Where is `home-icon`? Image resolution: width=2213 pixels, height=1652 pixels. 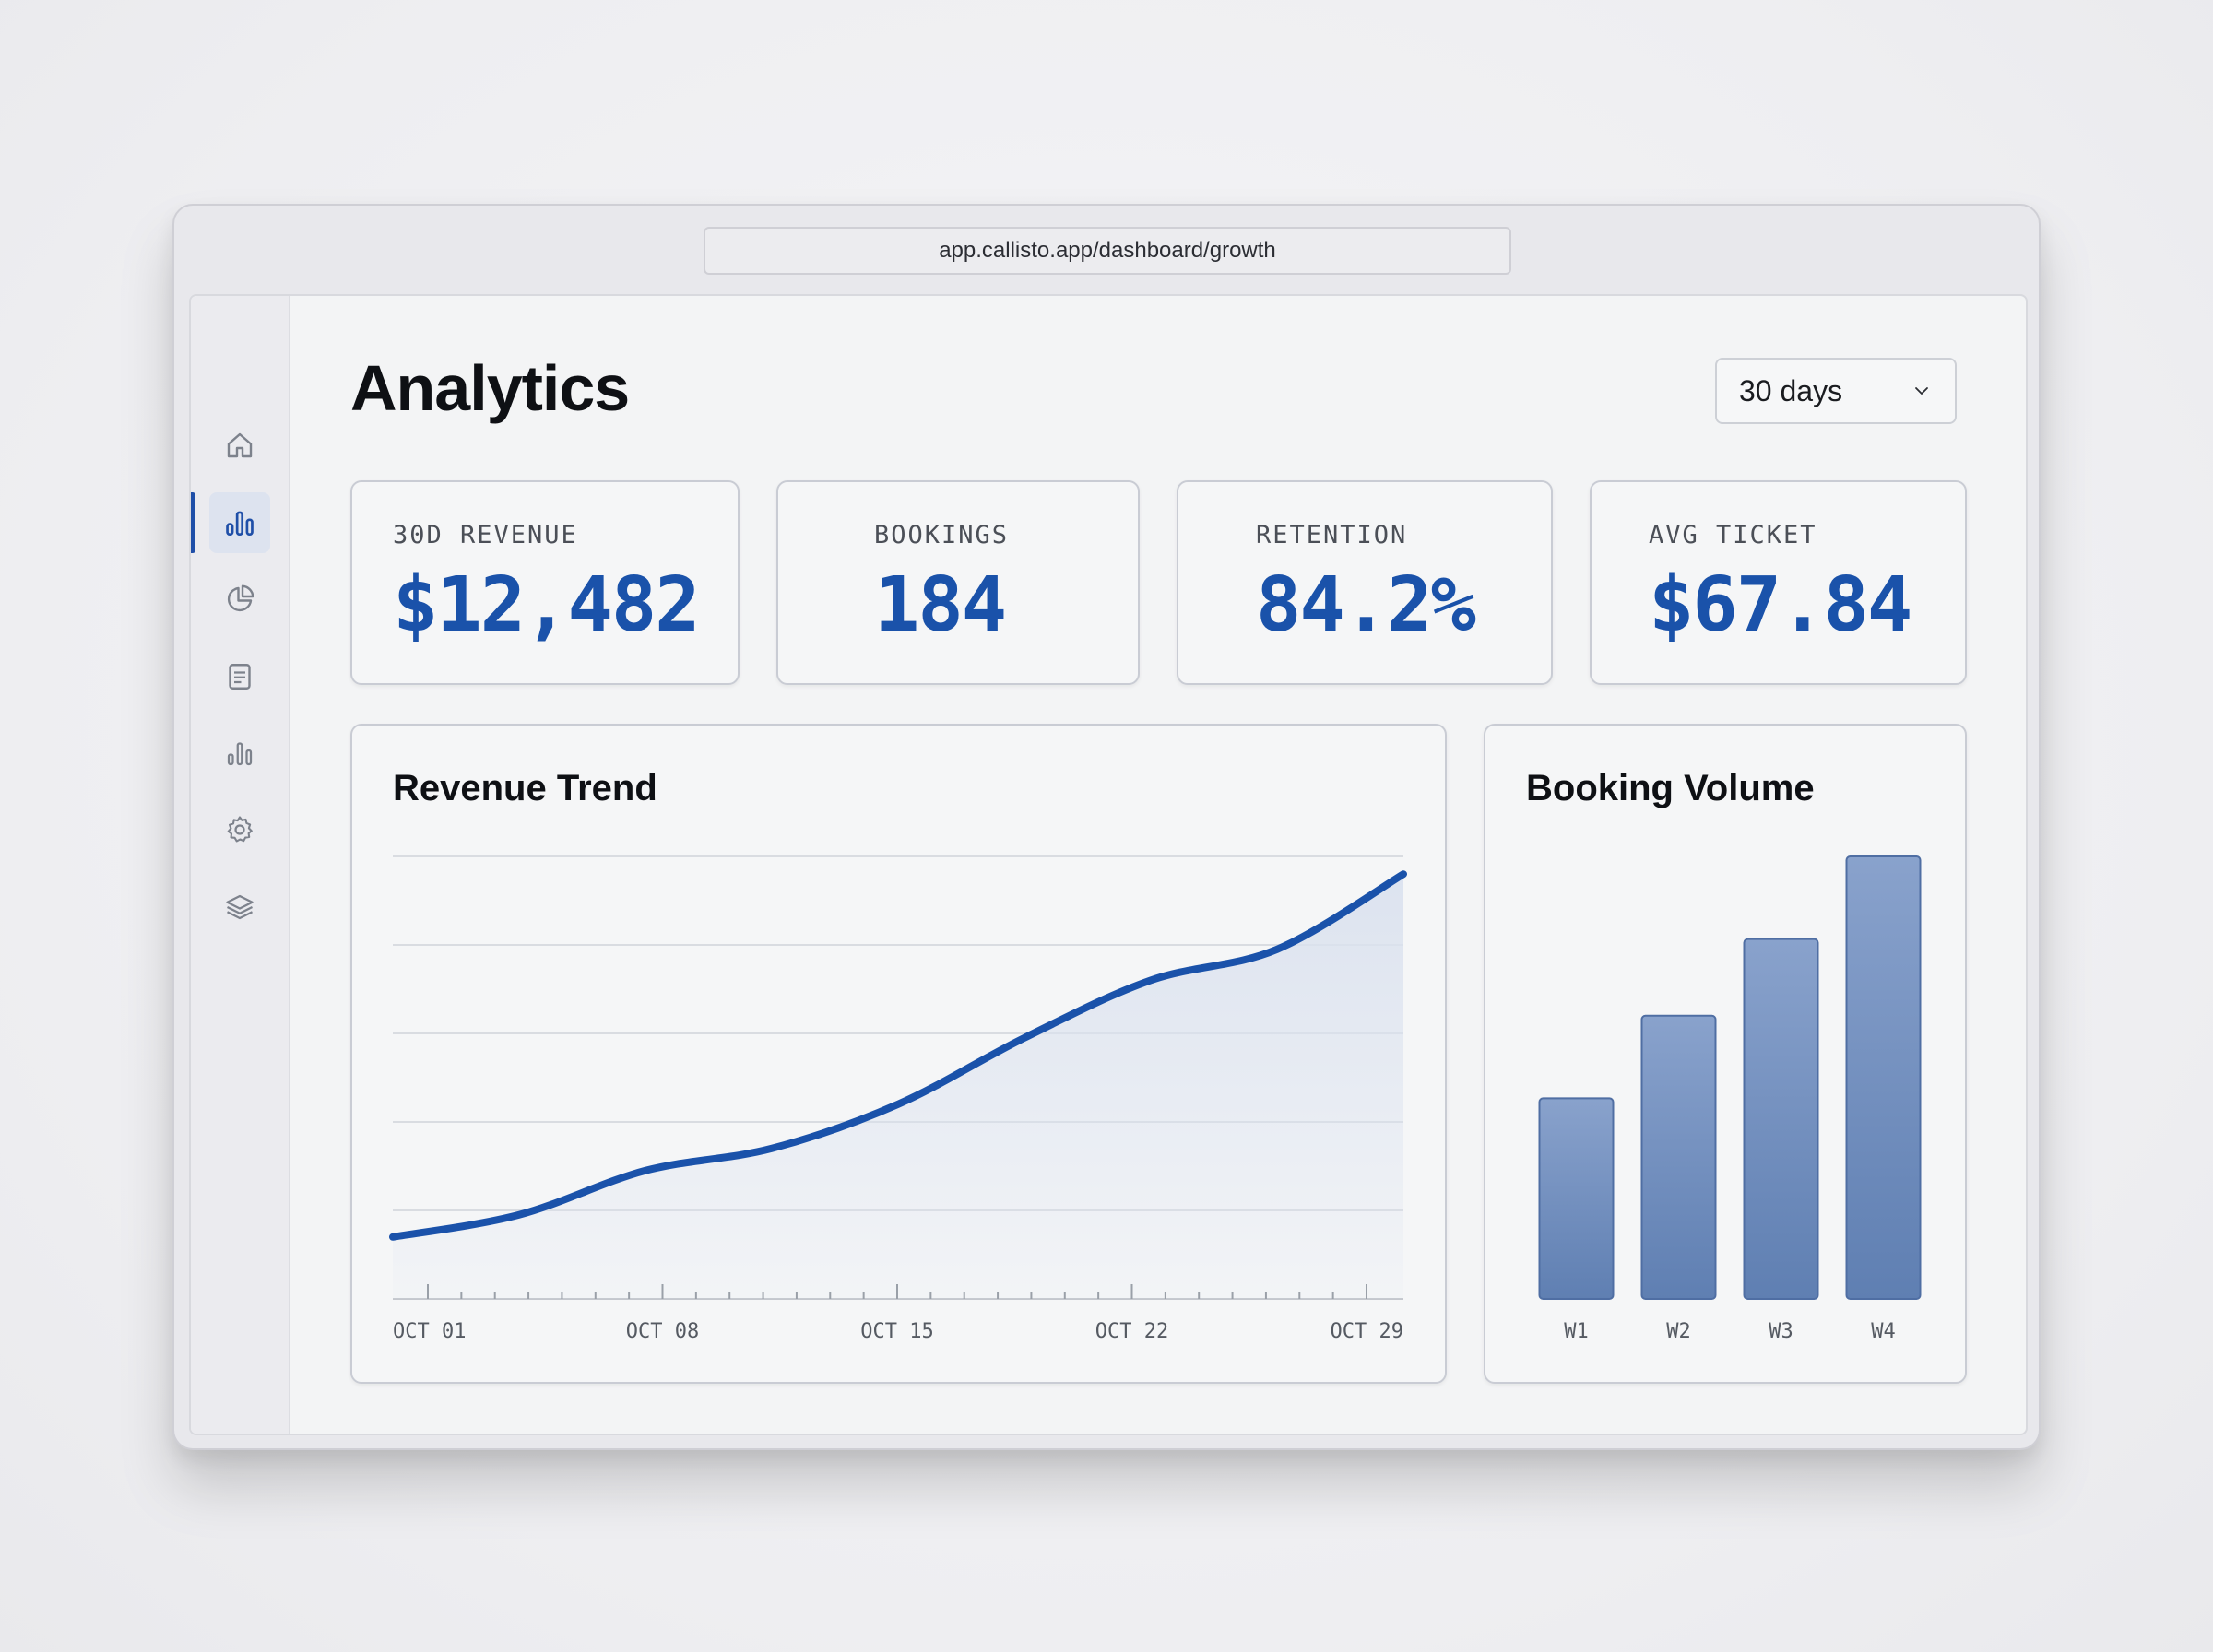 home-icon is located at coordinates (240, 445).